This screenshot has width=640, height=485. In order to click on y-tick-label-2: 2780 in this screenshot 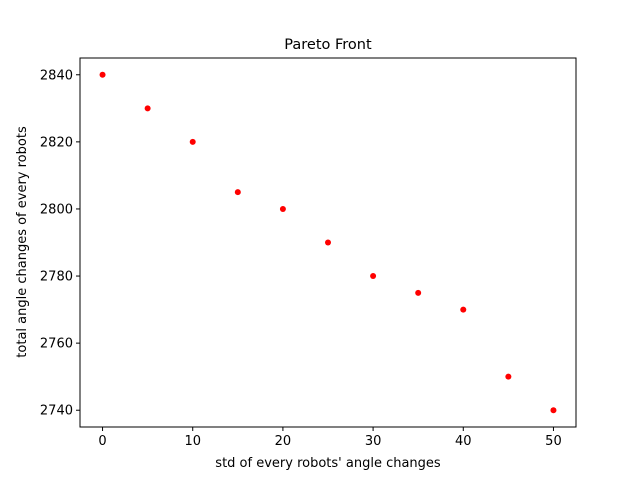, I will do `click(56, 277)`.